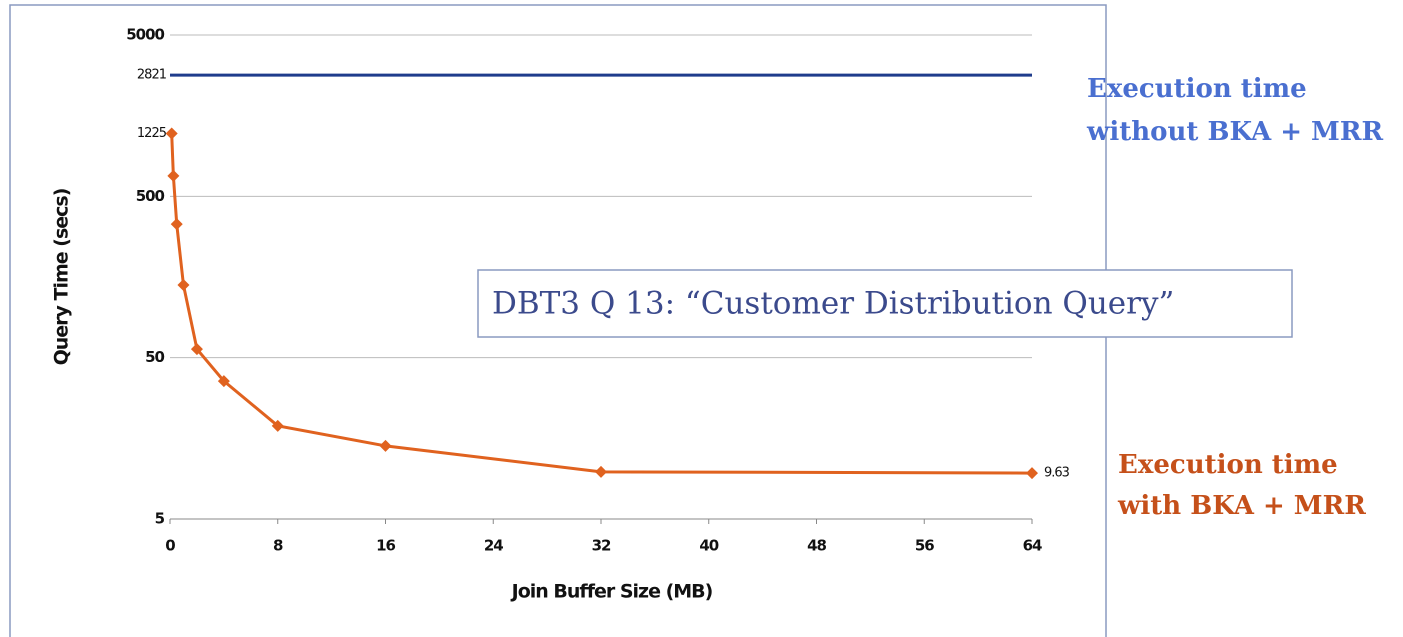 Image resolution: width=1403 pixels, height=637 pixels. I want to click on y-tick-label: 50, so click(154, 357).